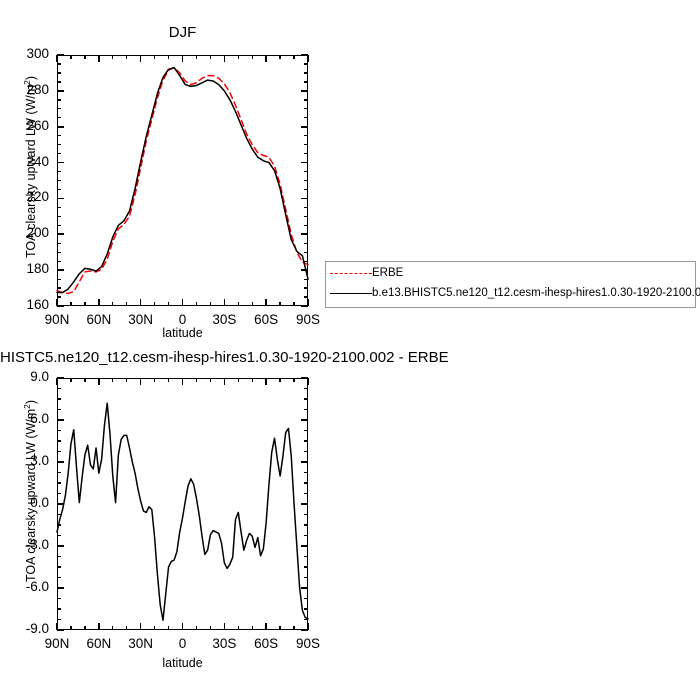 This screenshot has width=700, height=700. Describe the element at coordinates (182, 663) in the screenshot. I see `bottom-panel-xlabel: latitude` at that location.